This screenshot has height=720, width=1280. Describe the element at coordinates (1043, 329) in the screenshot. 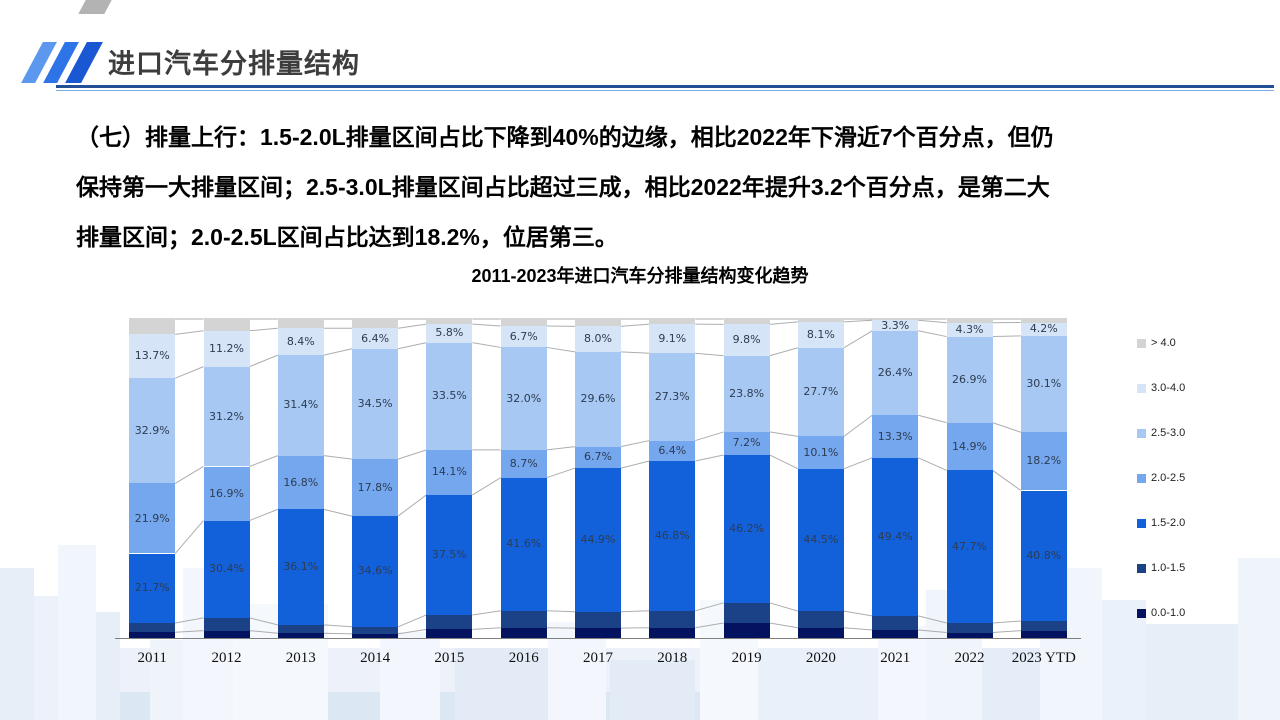

I see `data-label: 4.2%` at that location.